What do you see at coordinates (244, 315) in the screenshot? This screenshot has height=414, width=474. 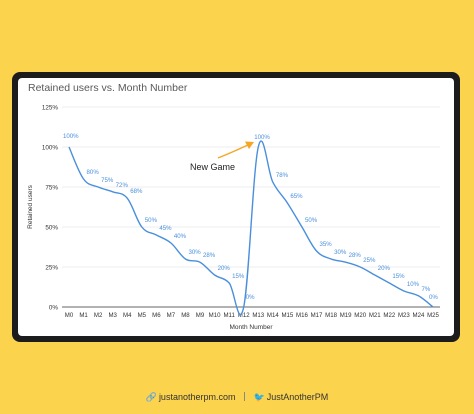 I see `x-tick-label: M12` at bounding box center [244, 315].